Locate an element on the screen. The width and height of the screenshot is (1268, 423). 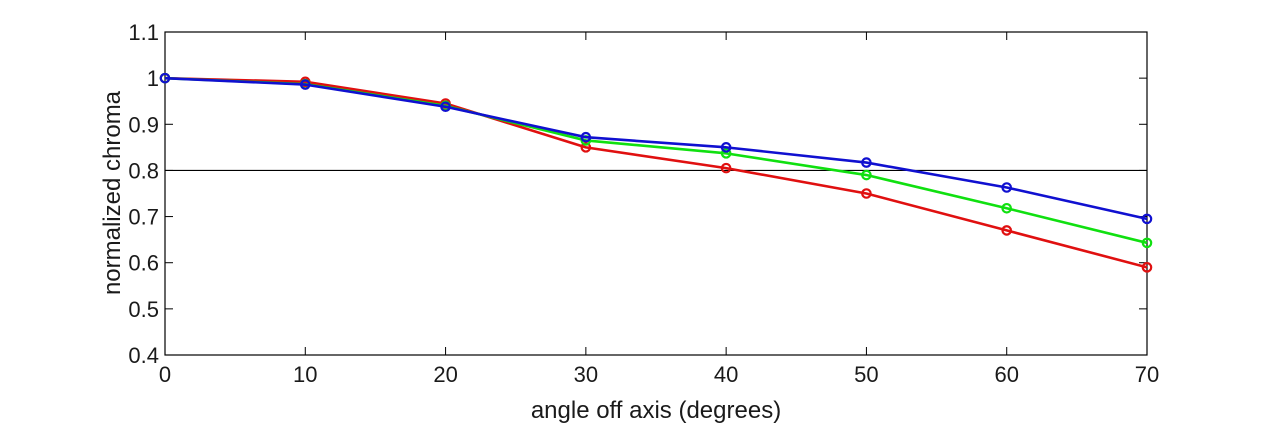
y-tick-label: 0.9 is located at coordinates (143, 124).